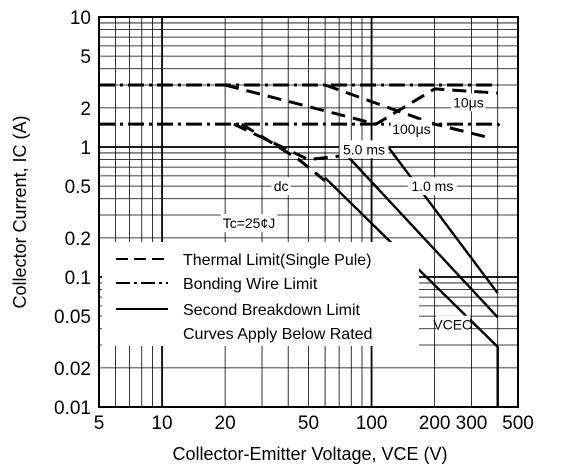  I want to click on annotation-label-3: 5.0 ms, so click(364, 149).